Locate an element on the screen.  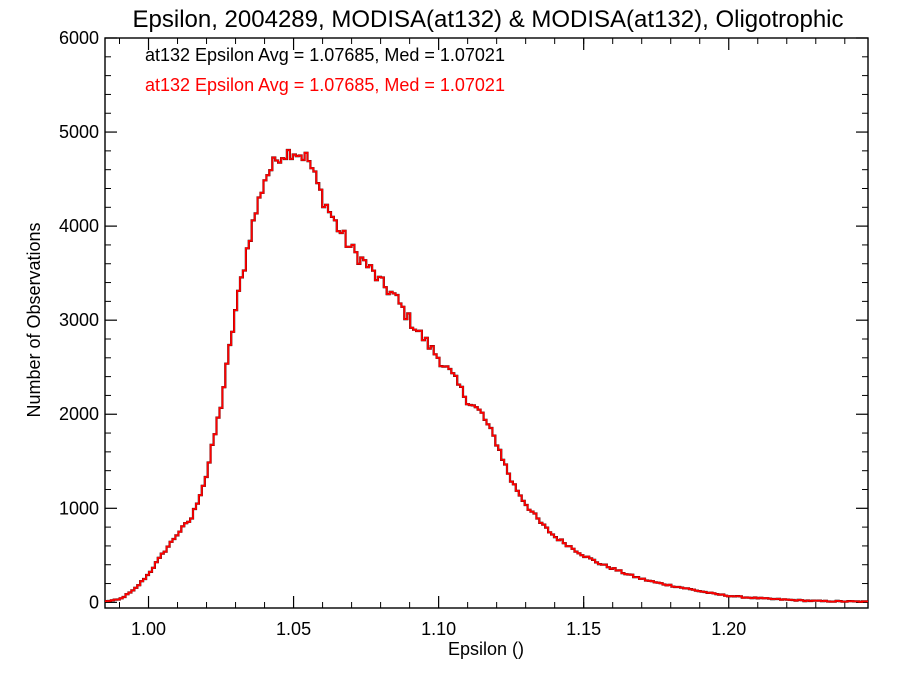
x-tick-label: 1.10 is located at coordinates (438, 629).